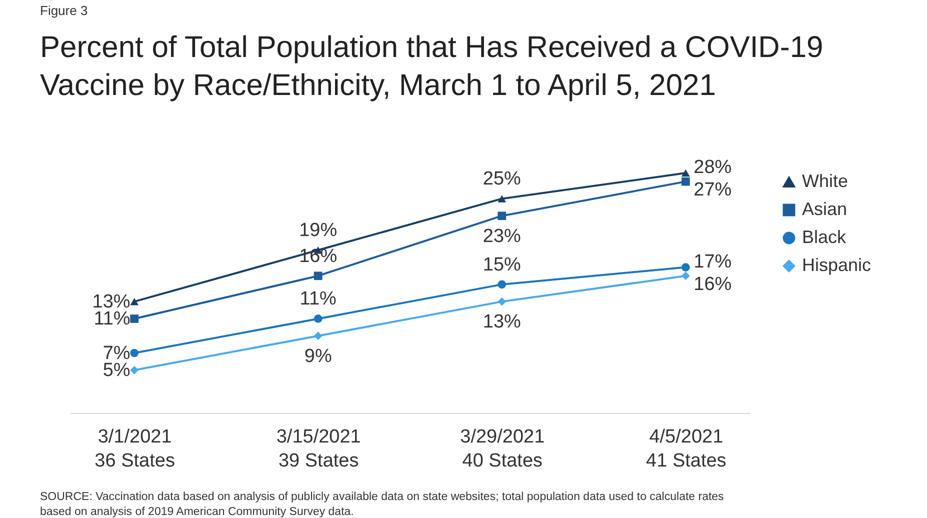 The image size is (927, 518). What do you see at coordinates (686, 449) in the screenshot?
I see `x-tick-label: 4/5/2021 41 States` at bounding box center [686, 449].